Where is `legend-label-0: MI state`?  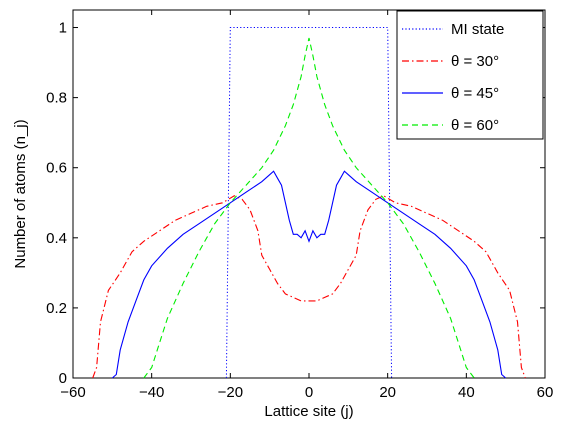
legend-label-0: MI state is located at coordinates (477, 29).